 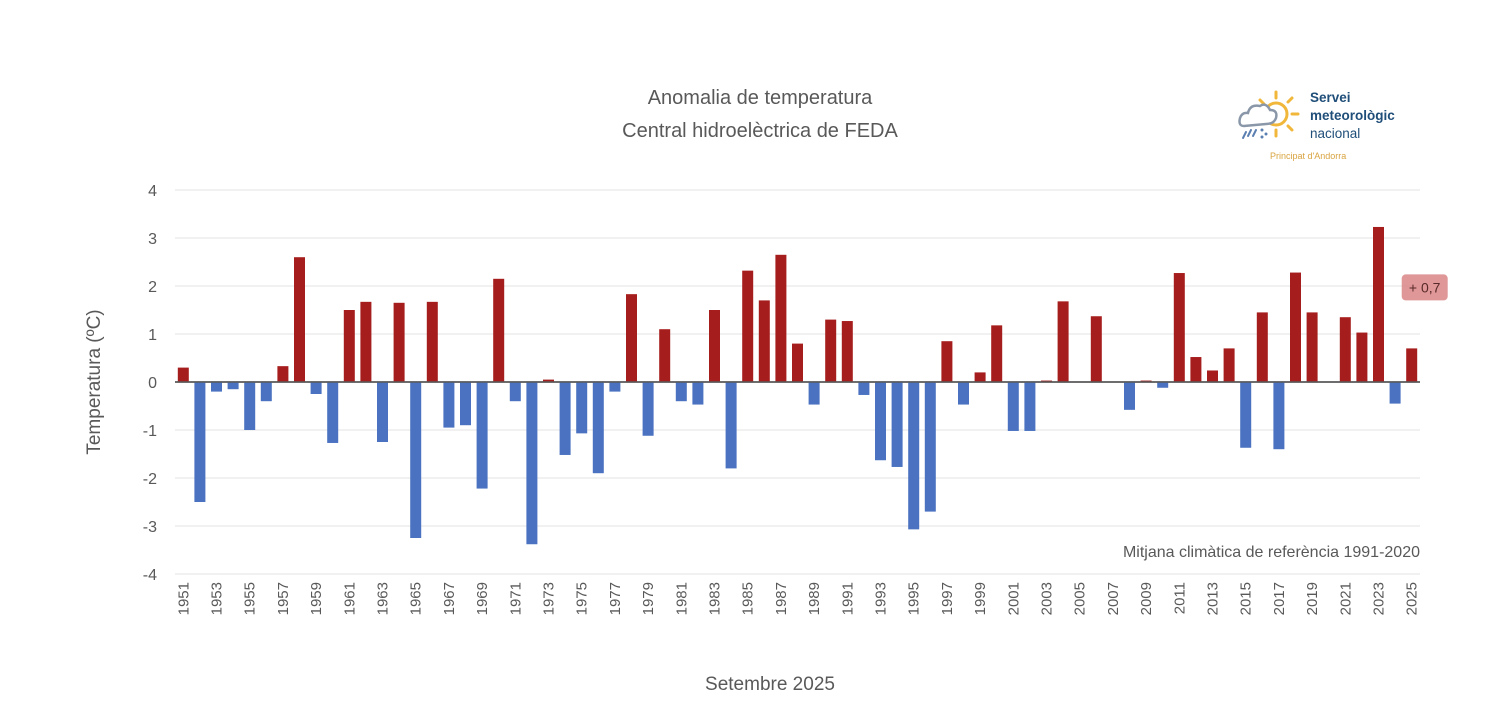 I want to click on bar-1962, so click(x=366, y=341).